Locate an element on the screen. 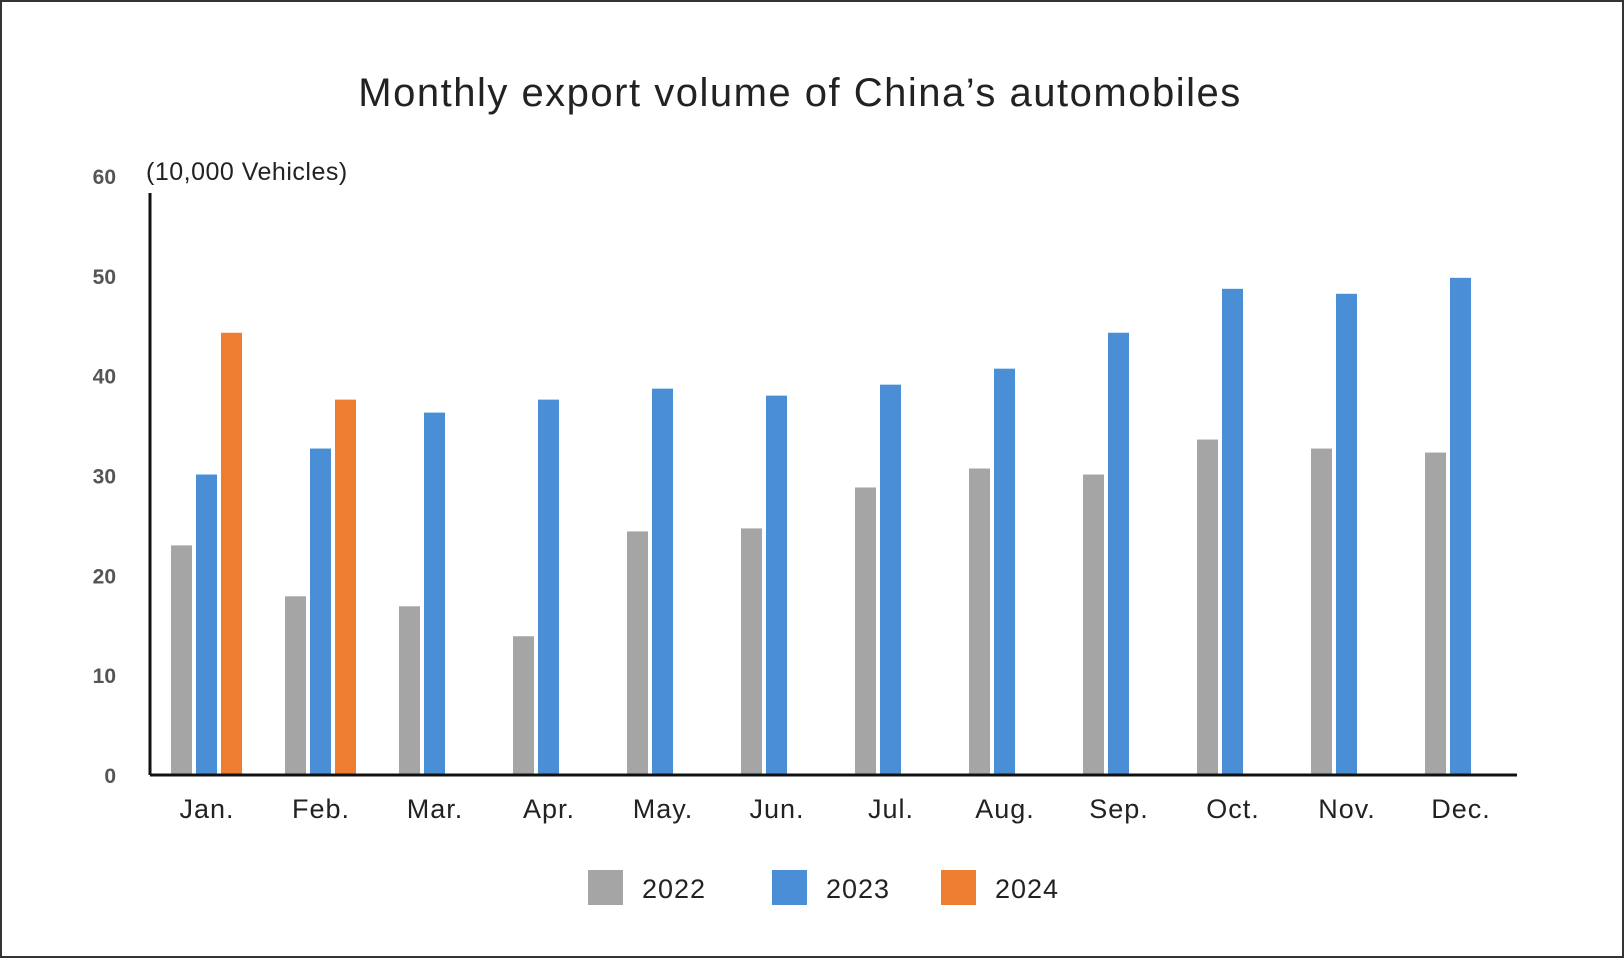 The height and width of the screenshot is (958, 1624). x-tick-label: Nov. is located at coordinates (1347, 809).